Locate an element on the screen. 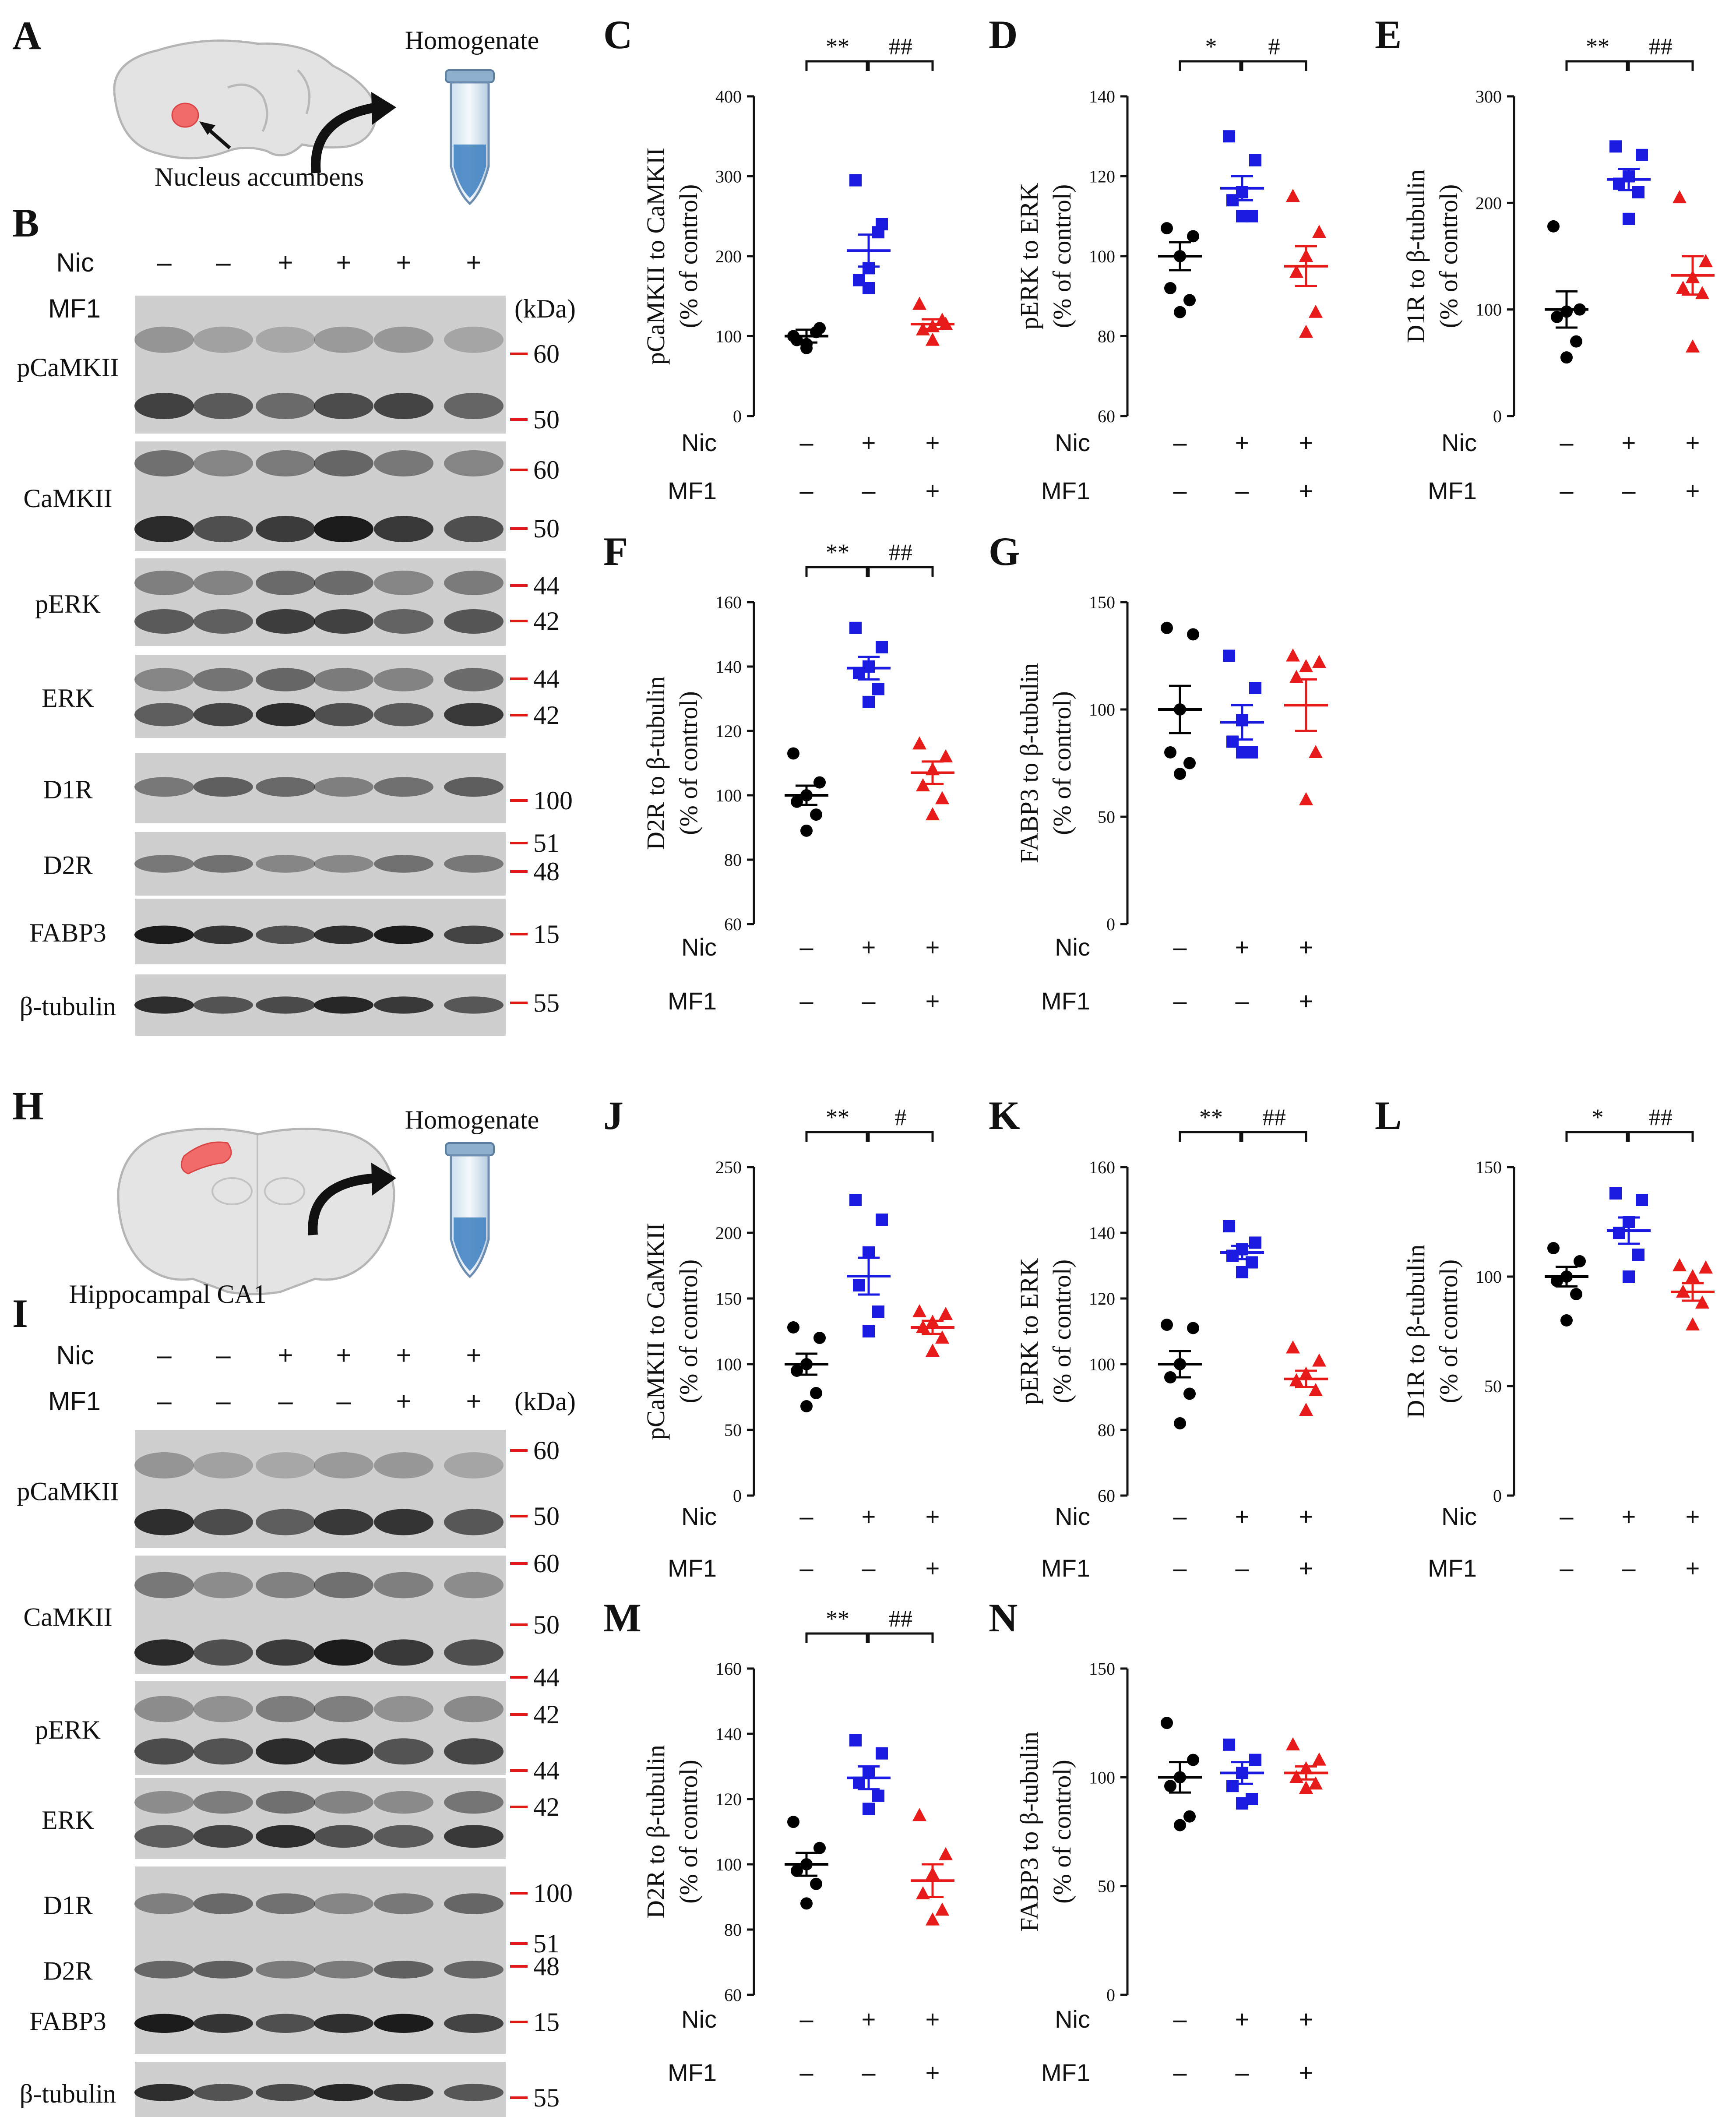 The height and width of the screenshot is (2117, 1736). y-tick-label: 120 is located at coordinates (1102, 177).